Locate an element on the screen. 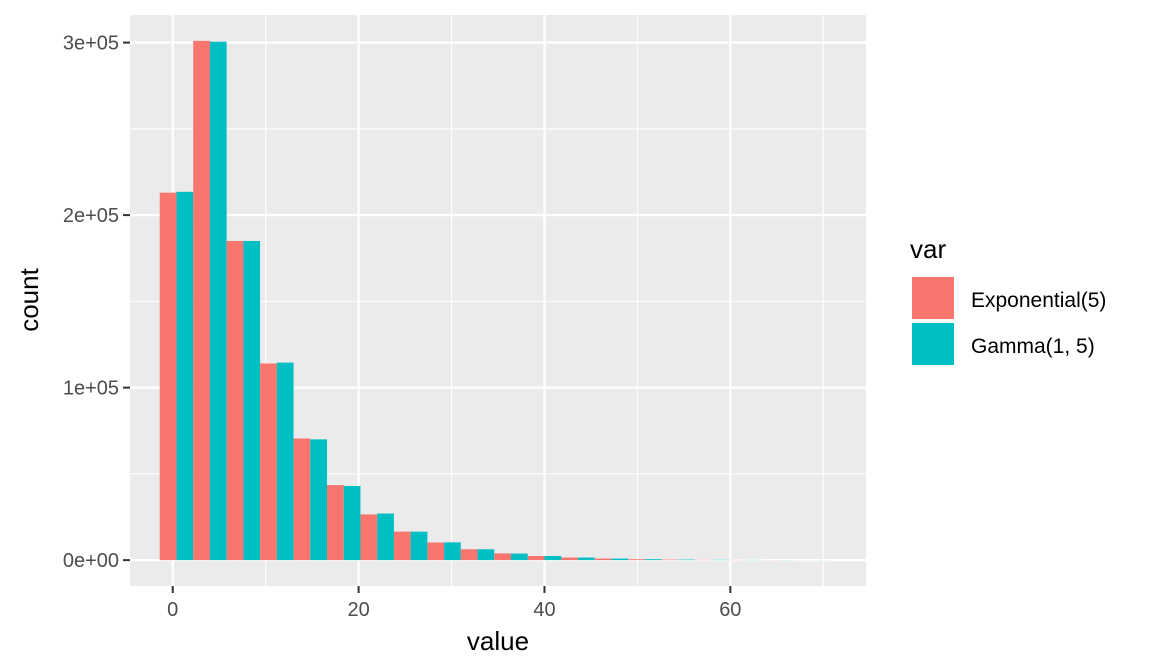 The height and width of the screenshot is (672, 1152). legend-label-gamma: Gamma(1, 5) is located at coordinates (1033, 346).